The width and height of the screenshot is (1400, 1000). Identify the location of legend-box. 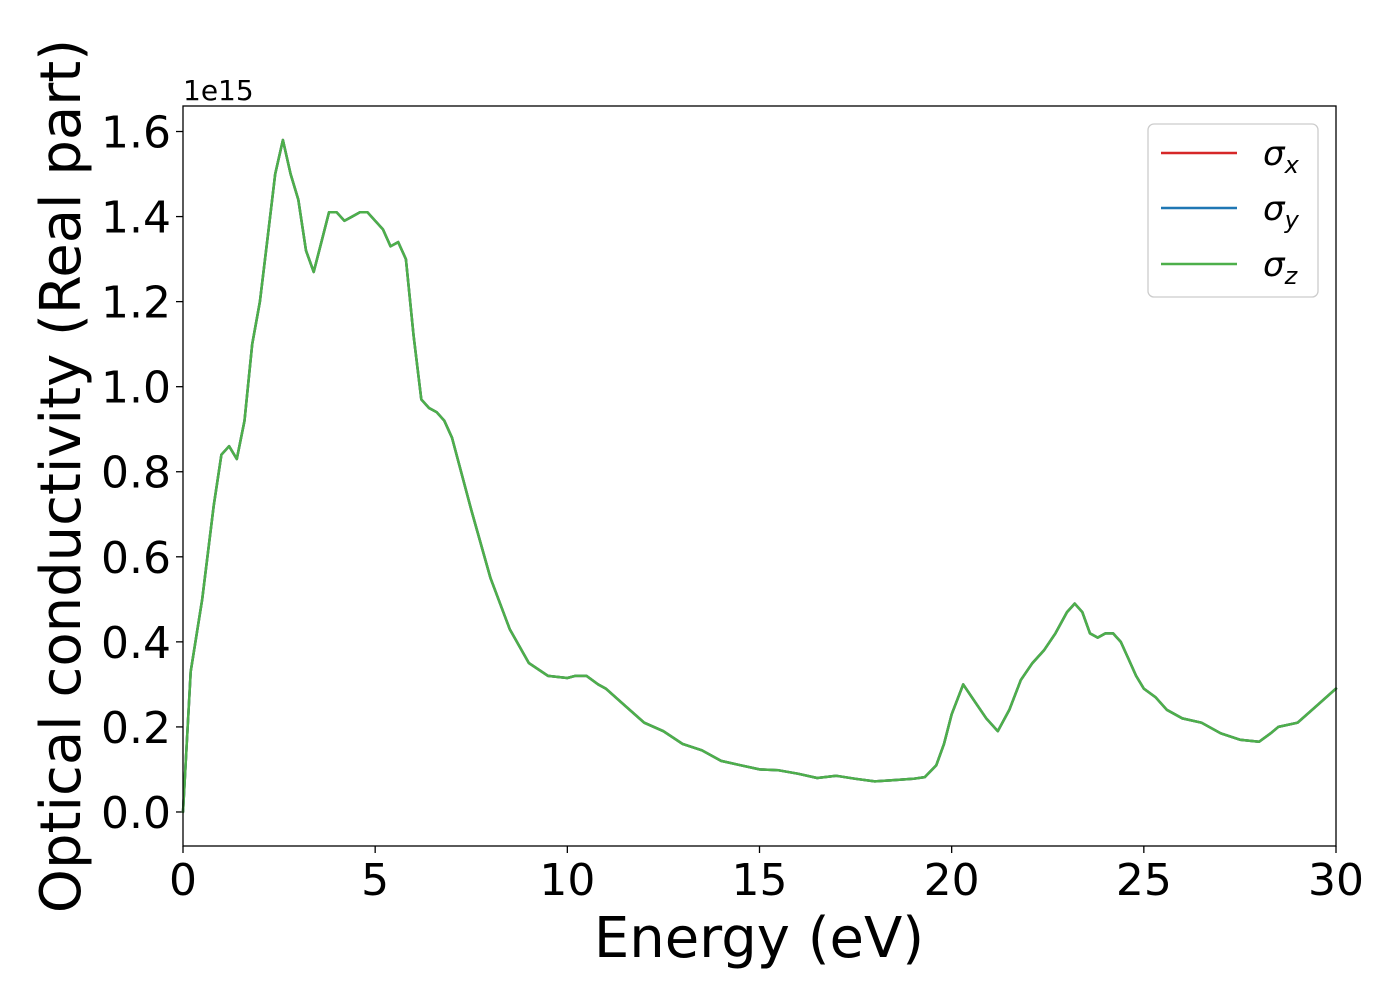
(1233, 210).